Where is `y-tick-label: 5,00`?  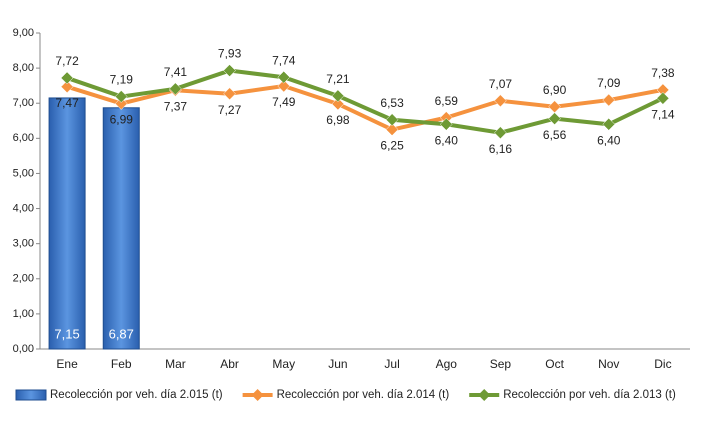
y-tick-label: 5,00 is located at coordinates (23, 173).